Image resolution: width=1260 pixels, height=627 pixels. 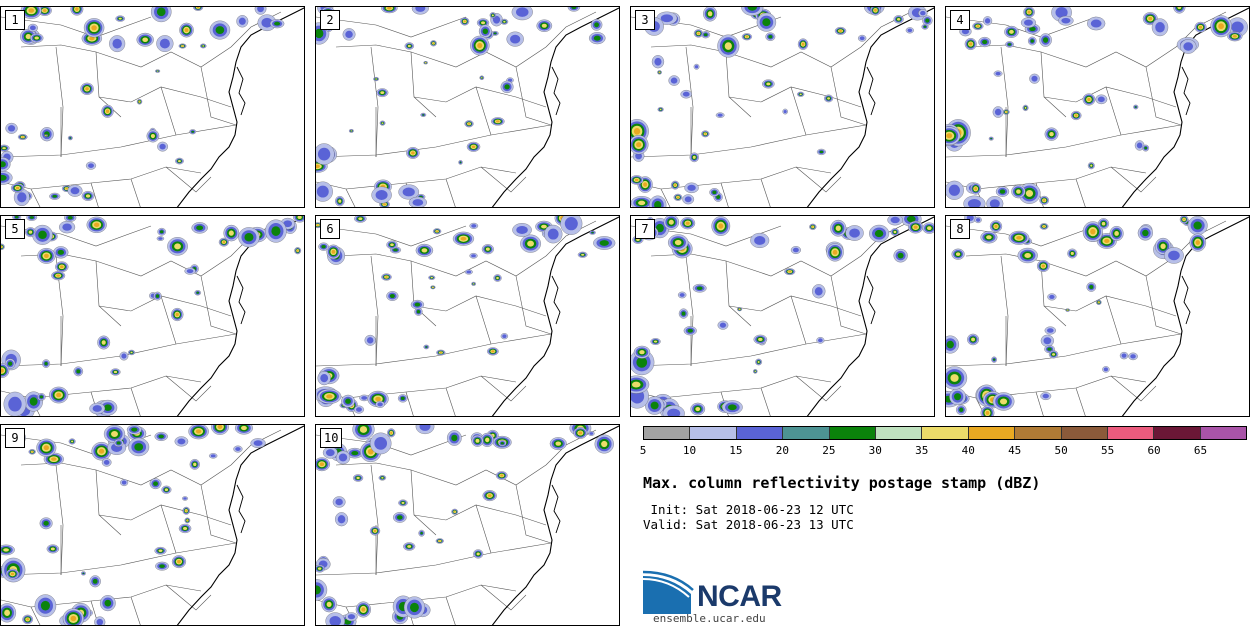 I want to click on colorbar-tick-label: 45, so click(x=1015, y=450).